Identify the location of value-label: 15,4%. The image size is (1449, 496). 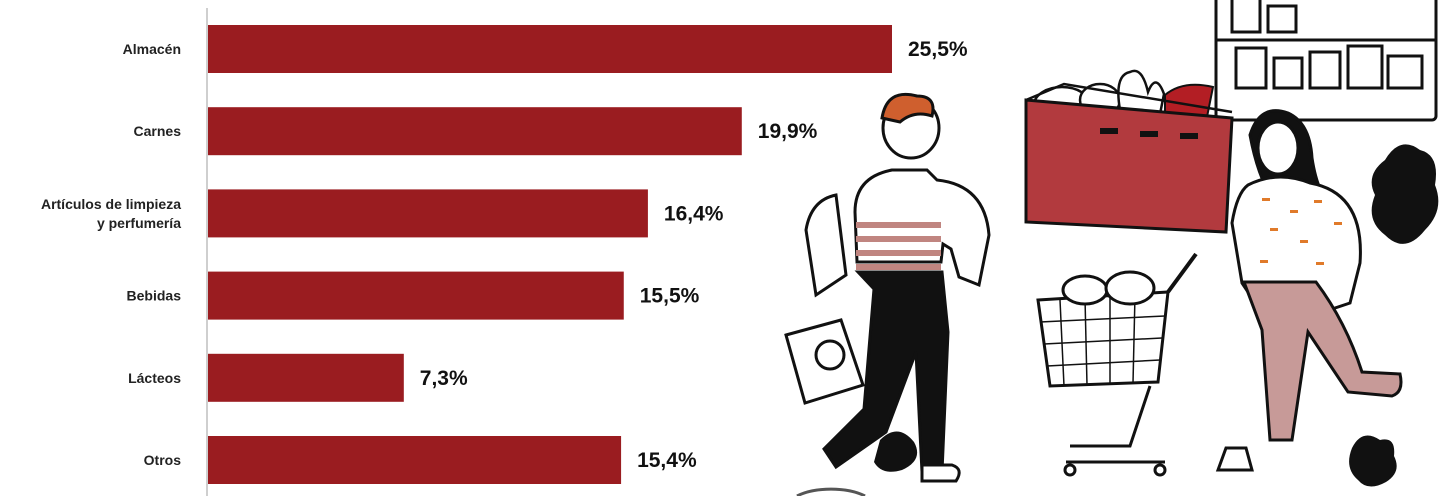
(667, 460).